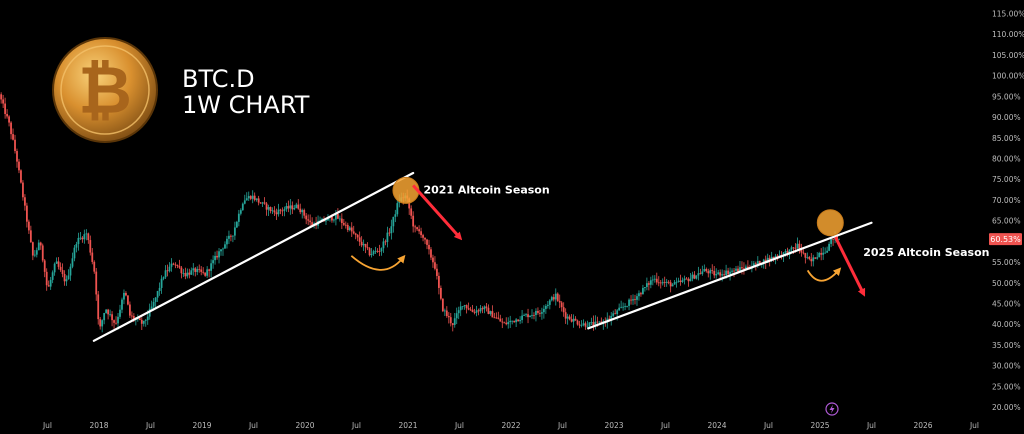  Describe the element at coordinates (1006, 159) in the screenshot. I see `y-tick-label: 80.00%` at that location.